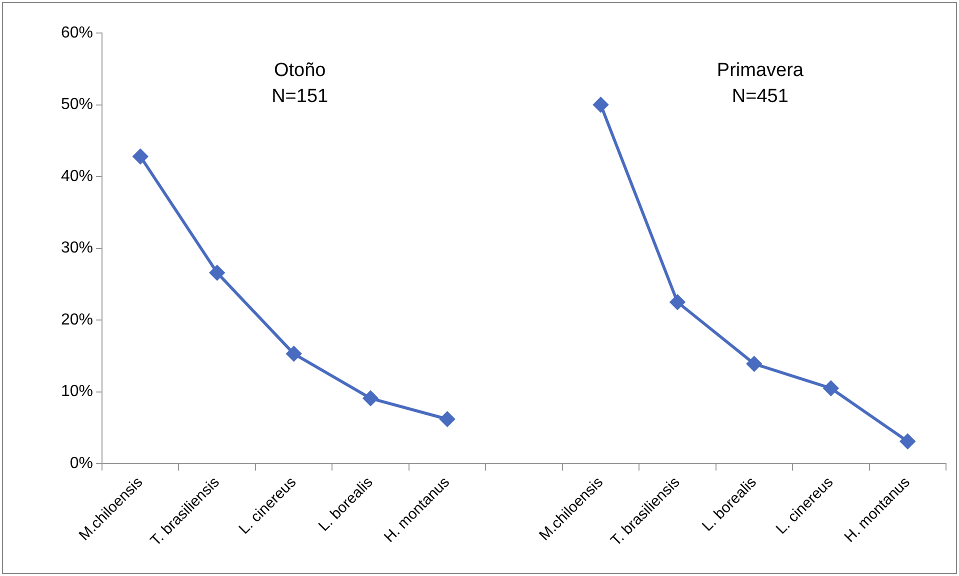  What do you see at coordinates (77, 319) in the screenshot?
I see `y-tick-label: 20%` at bounding box center [77, 319].